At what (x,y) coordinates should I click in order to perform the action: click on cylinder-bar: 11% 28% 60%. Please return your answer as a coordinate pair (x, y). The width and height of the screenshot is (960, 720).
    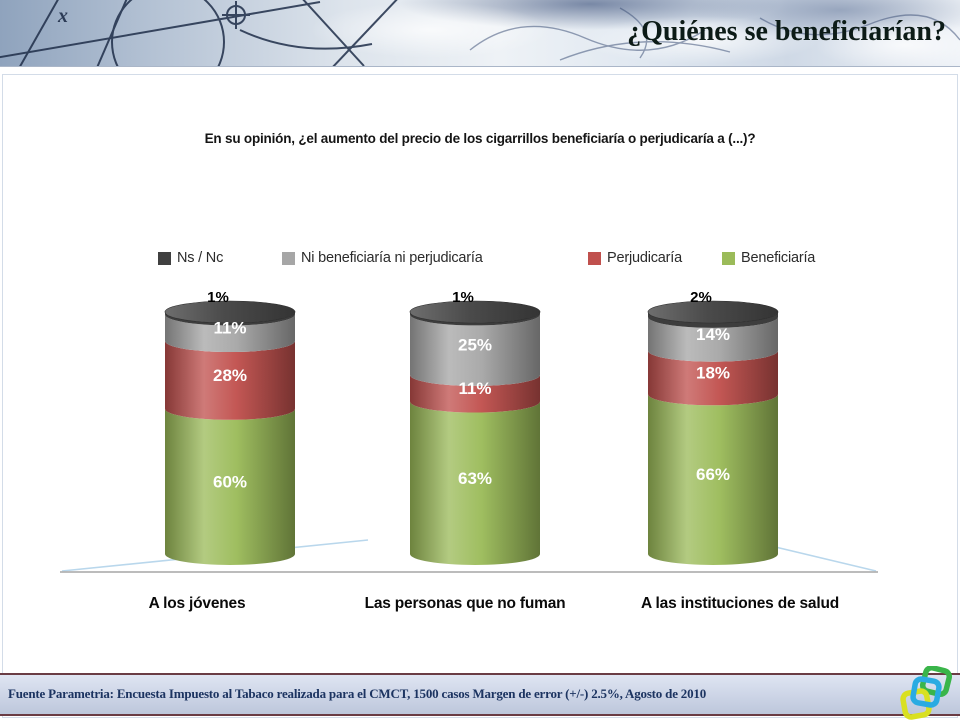
    Looking at the image, I should click on (230, 432).